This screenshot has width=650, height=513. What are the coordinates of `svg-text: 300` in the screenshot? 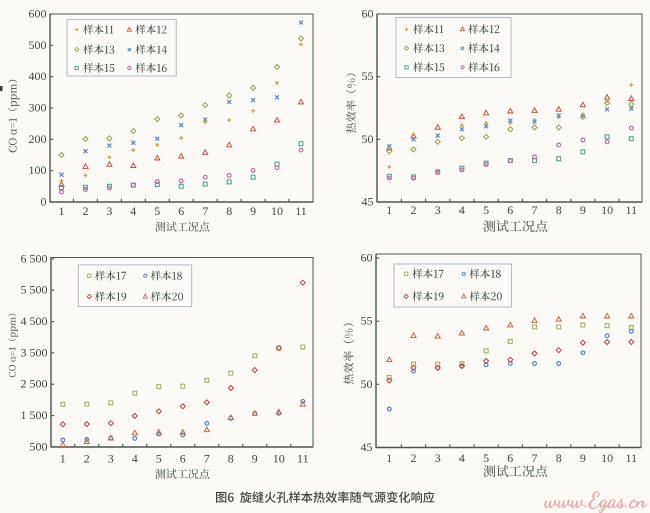 It's located at (38, 108).